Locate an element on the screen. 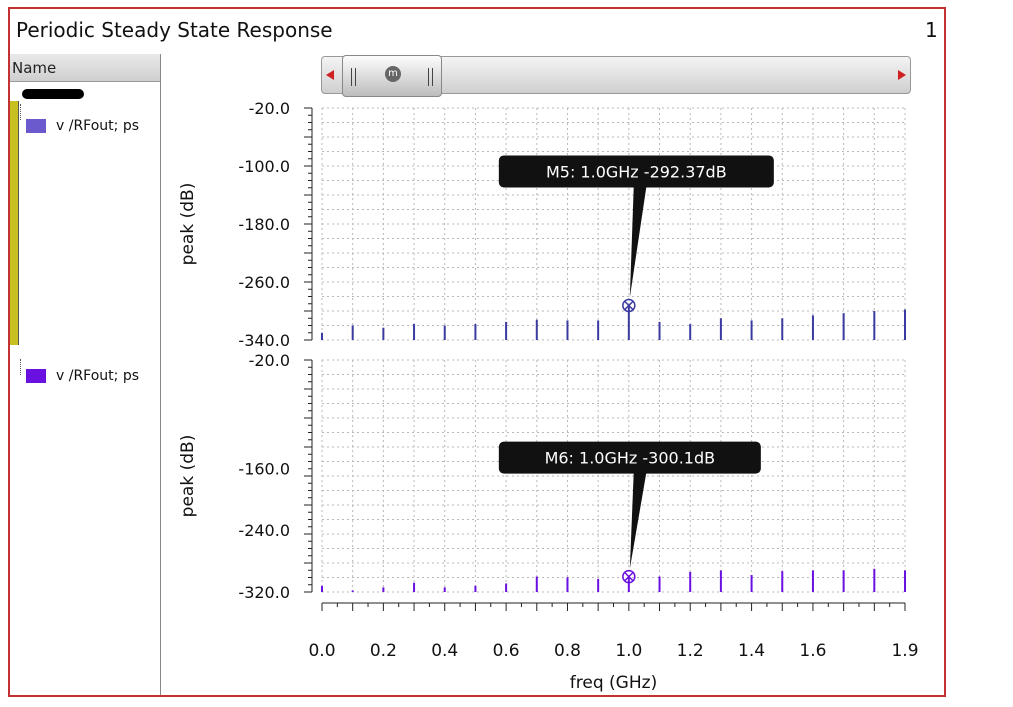  x-tick-label: 1.9 is located at coordinates (904, 651).